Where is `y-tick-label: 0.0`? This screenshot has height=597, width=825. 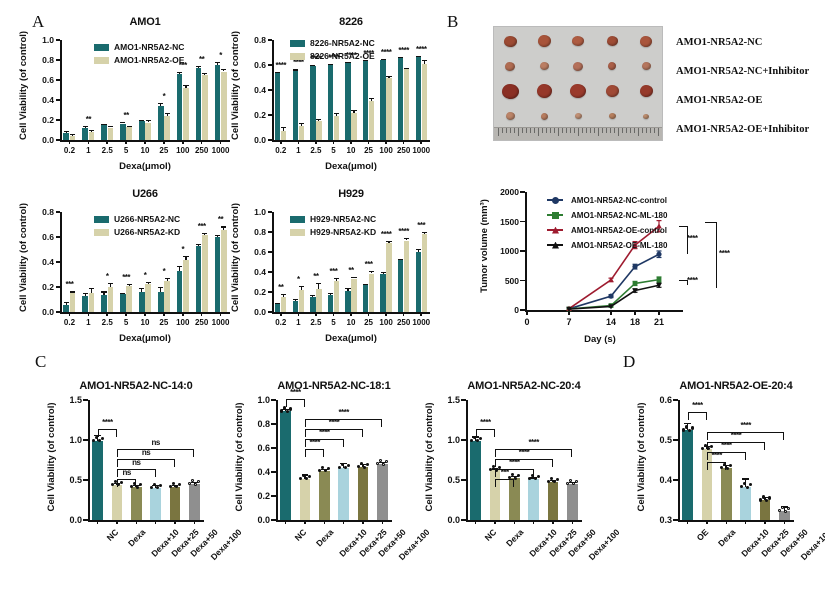
y-tick-label: 0.0 is located at coordinates (260, 312).